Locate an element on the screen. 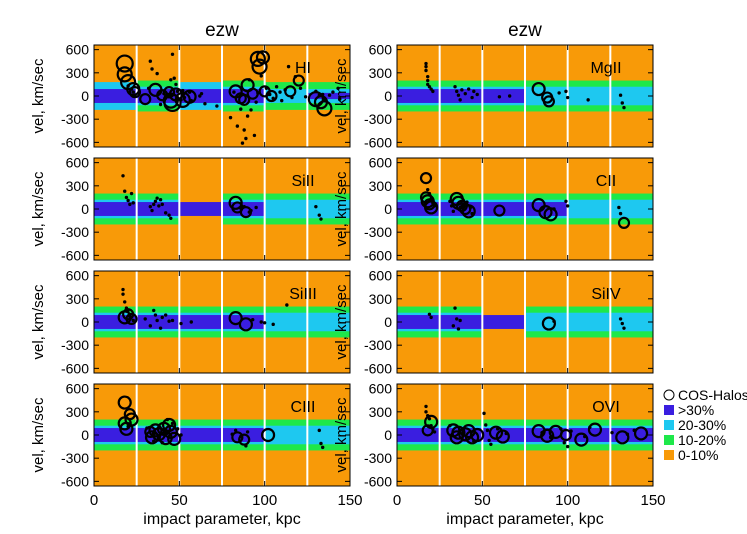 The width and height of the screenshot is (747, 534). x-tick-label: 150 is located at coordinates (349, 500).